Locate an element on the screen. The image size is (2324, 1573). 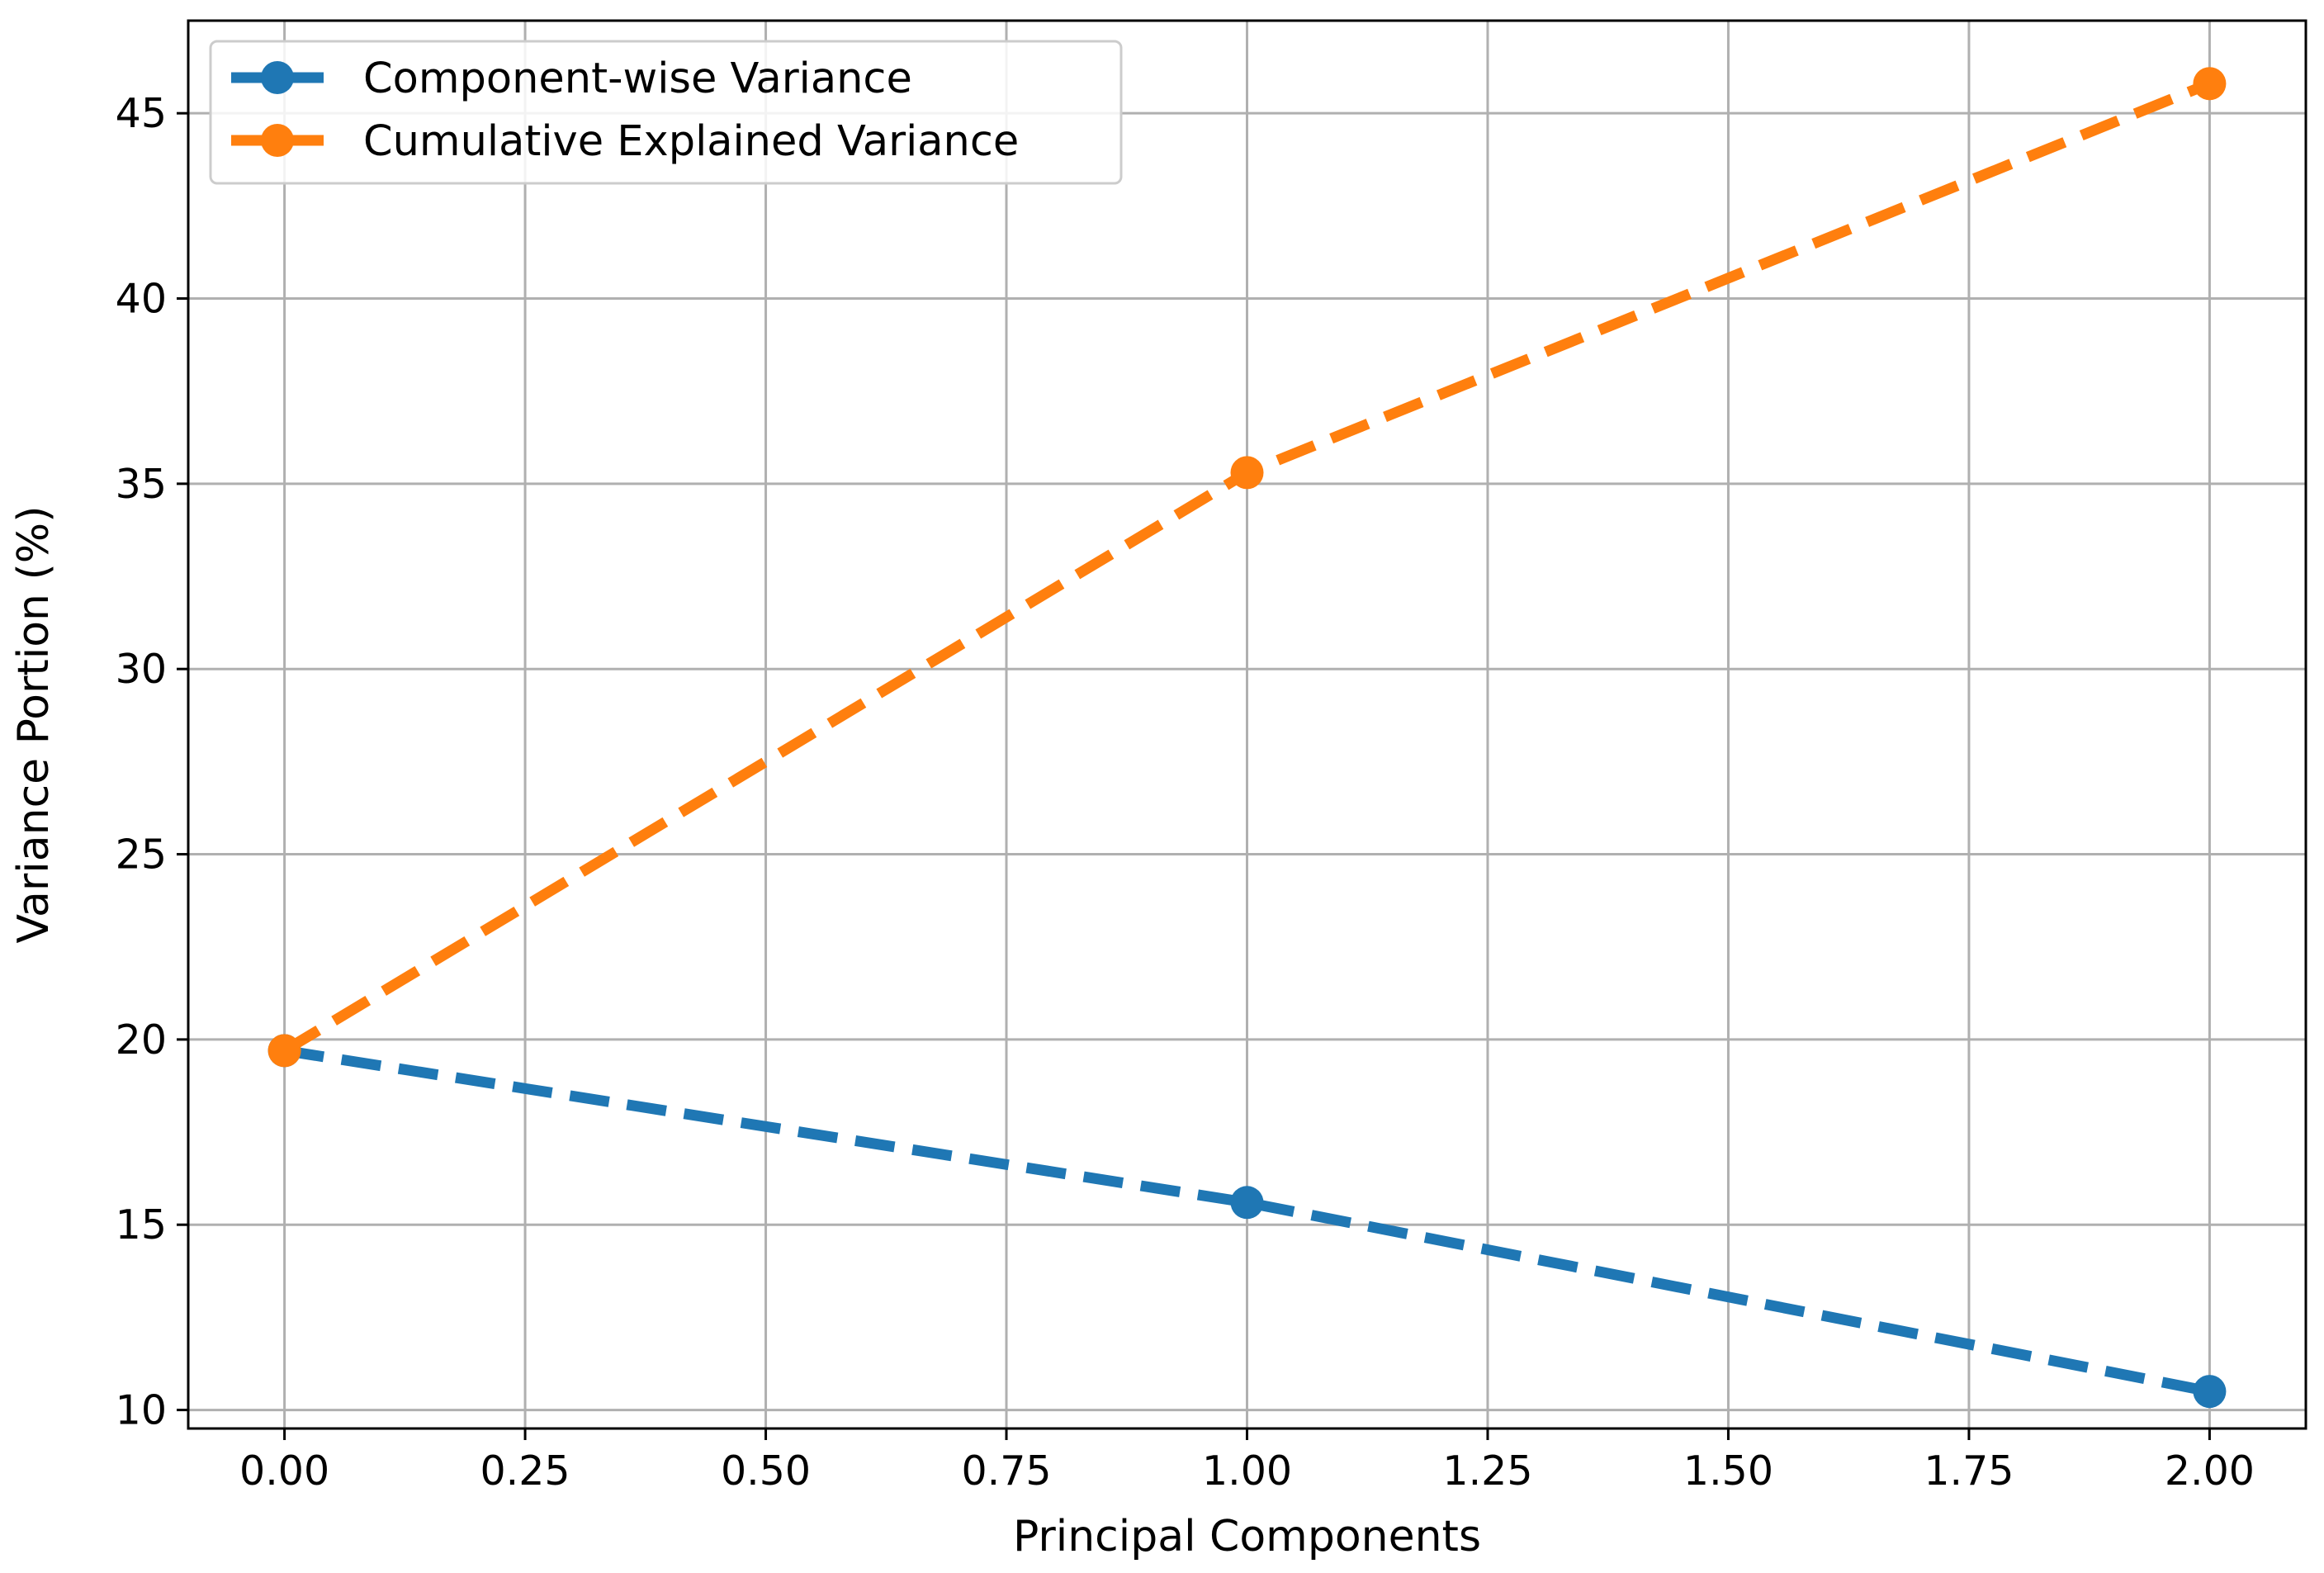
y-axis-label: Variance Portion (%) is located at coordinates (34, 725).